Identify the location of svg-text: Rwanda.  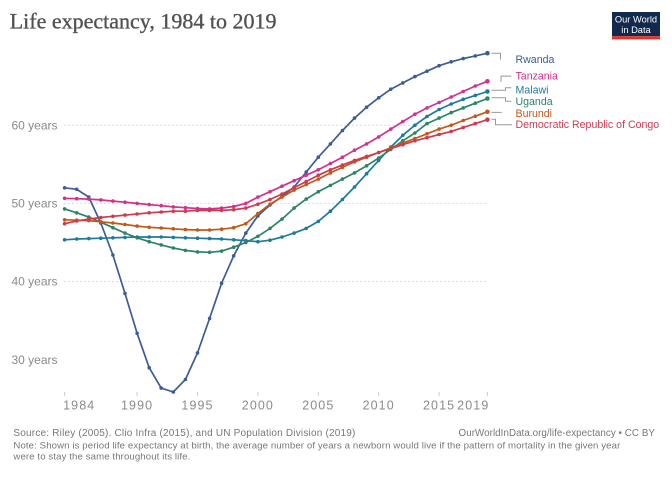
(535, 60).